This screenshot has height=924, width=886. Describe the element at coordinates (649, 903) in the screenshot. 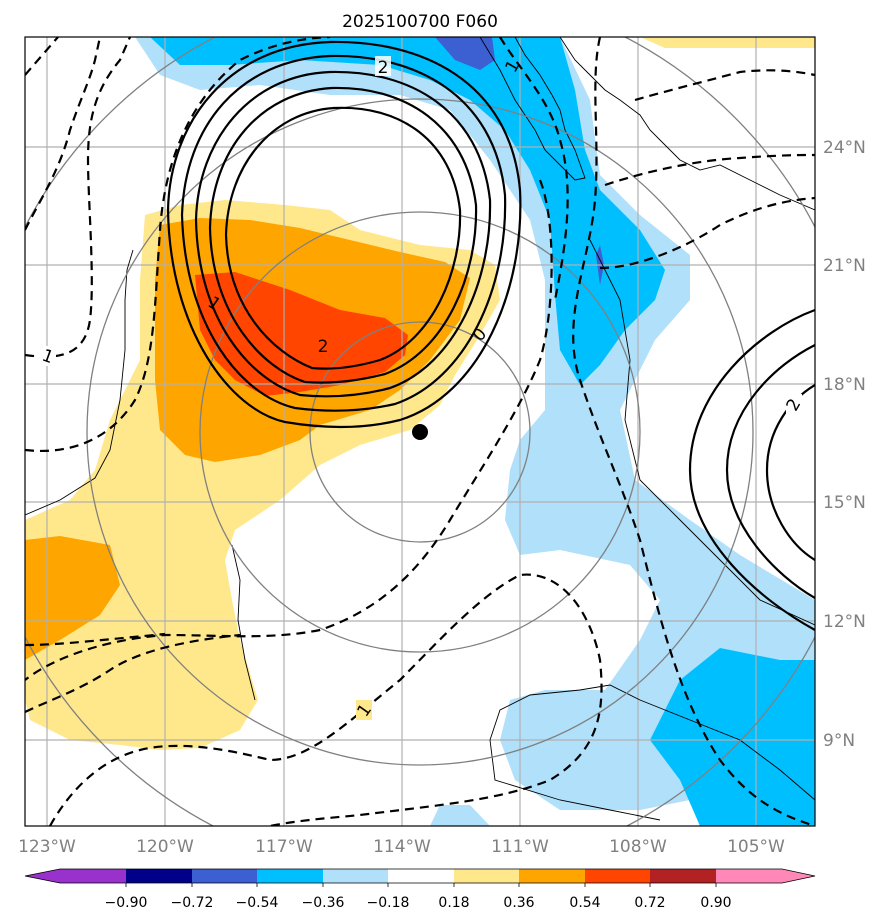

I see `colorbar-tick-label: 0.72` at that location.